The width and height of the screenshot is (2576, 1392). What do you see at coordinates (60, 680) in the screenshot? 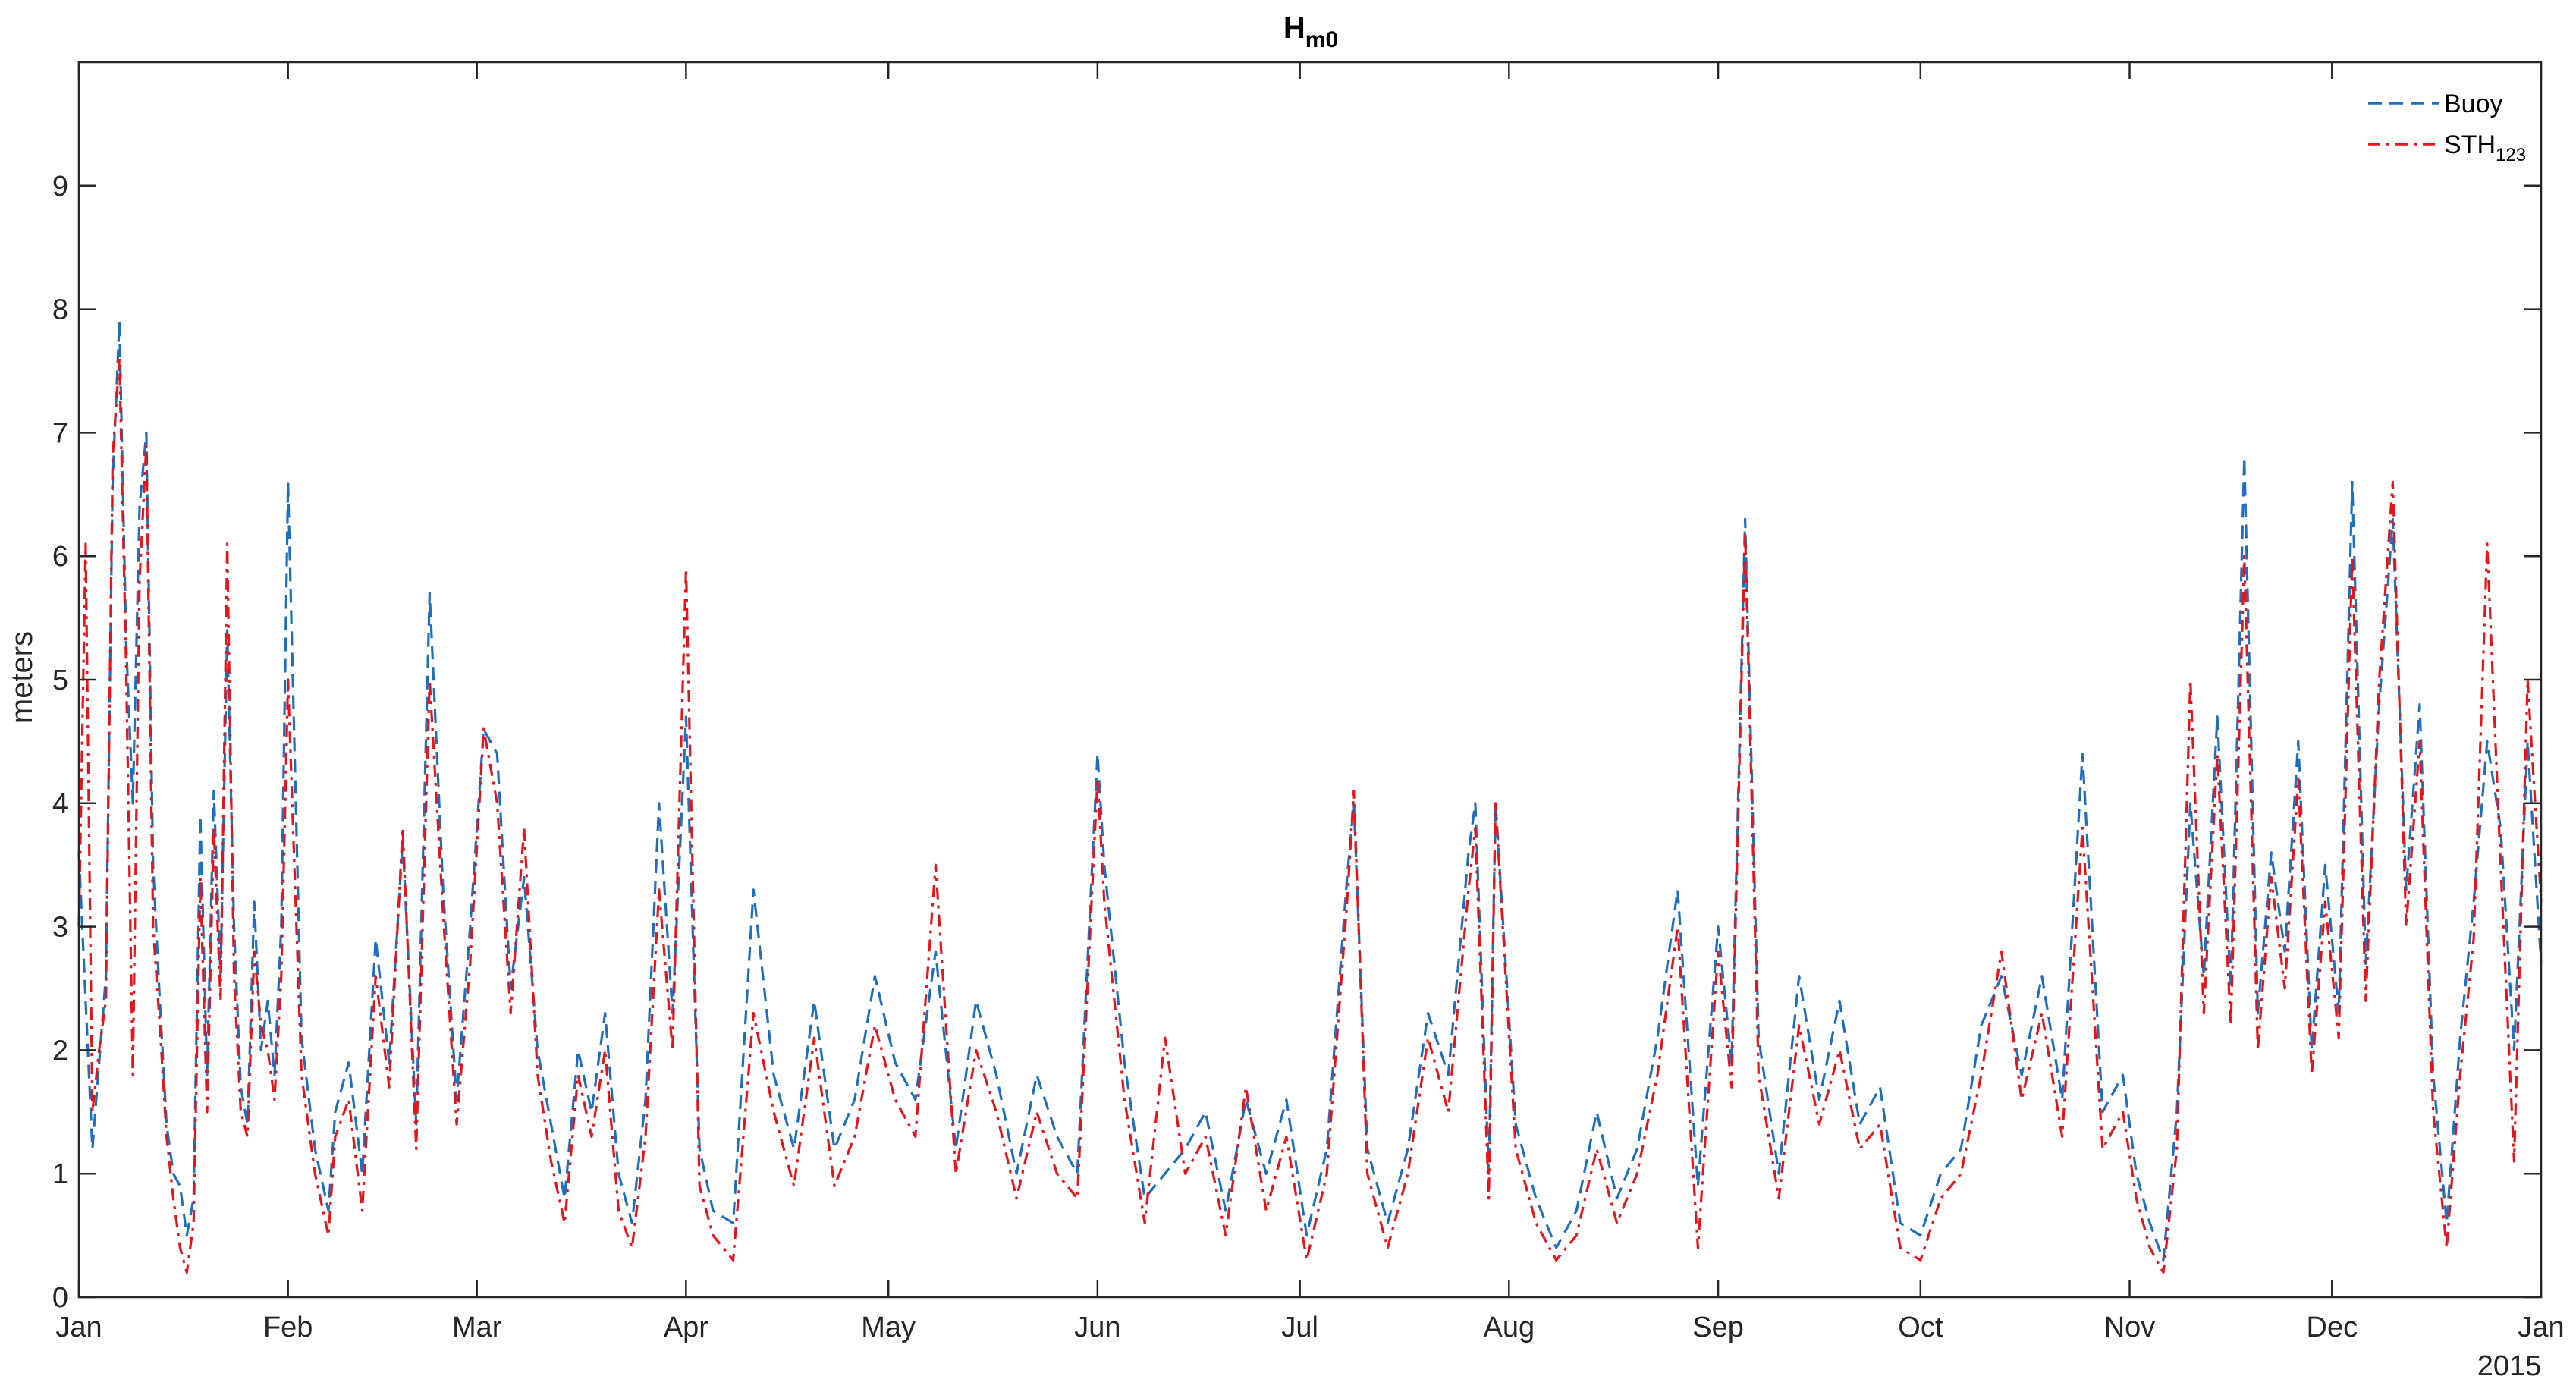
I see `y-tick-label-5: 5` at bounding box center [60, 680].